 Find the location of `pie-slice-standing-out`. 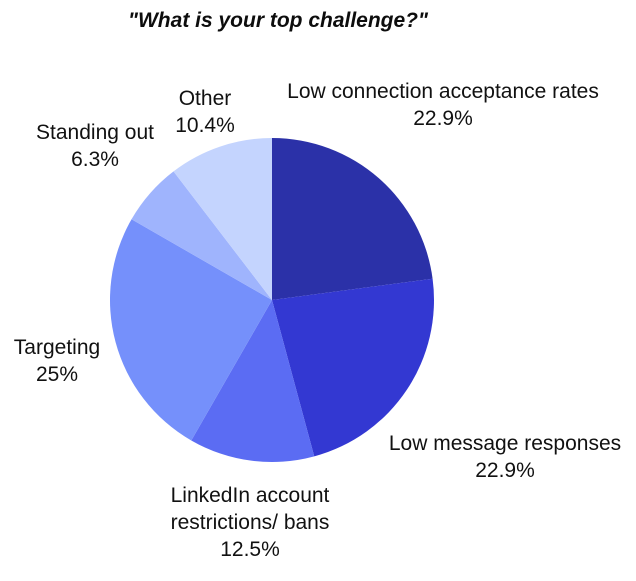

pie-slice-standing-out is located at coordinates (201, 235).